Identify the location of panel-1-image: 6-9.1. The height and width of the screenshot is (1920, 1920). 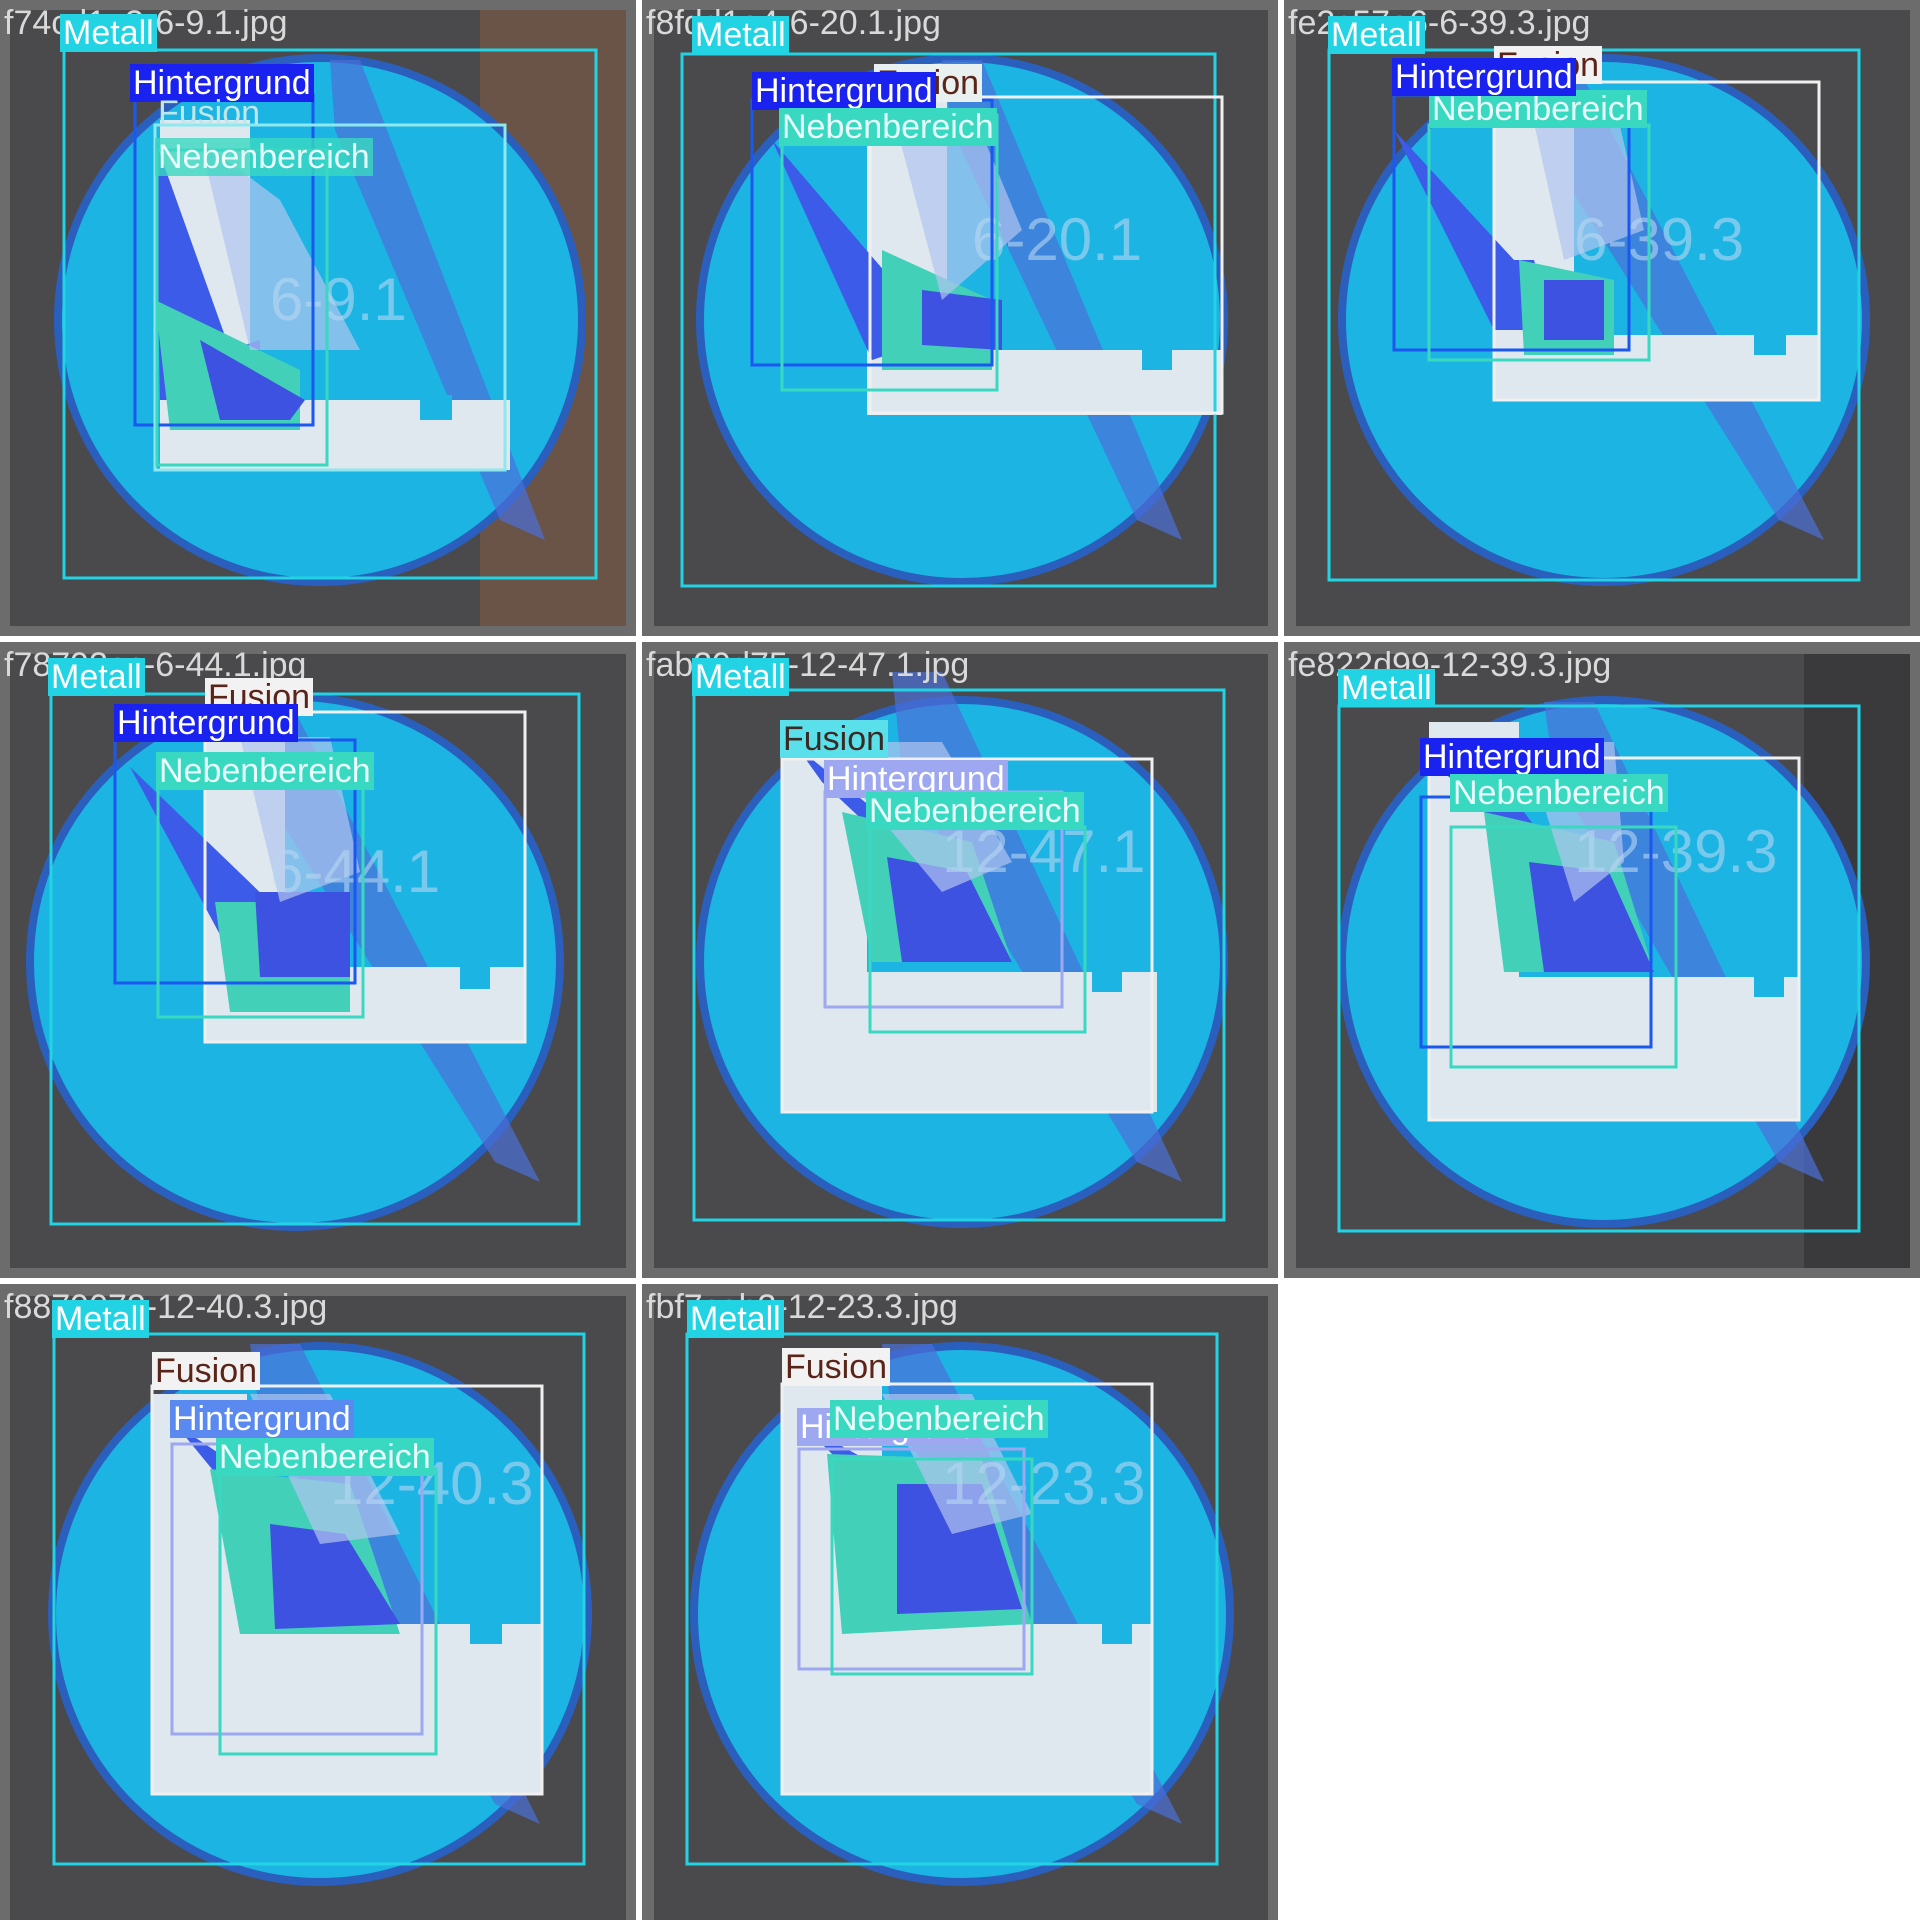
(318, 318).